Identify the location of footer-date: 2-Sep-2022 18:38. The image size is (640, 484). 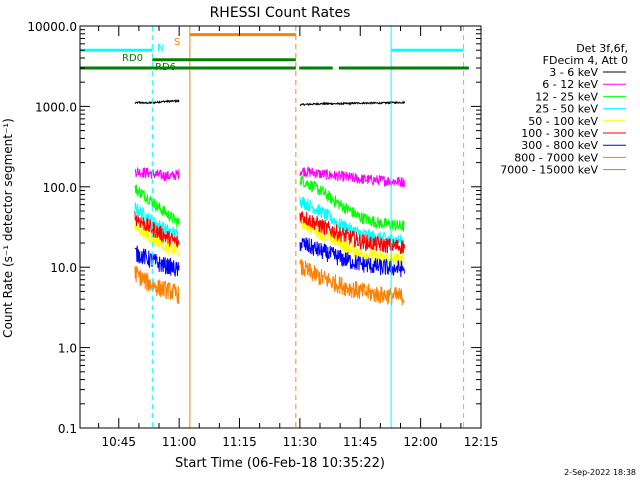
(600, 472).